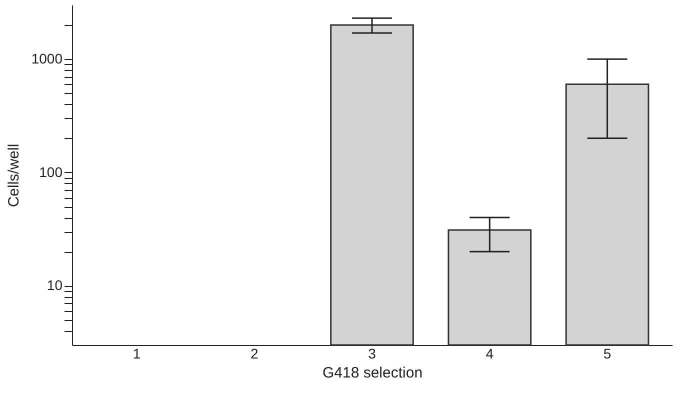 This screenshot has width=696, height=405. What do you see at coordinates (54, 285) in the screenshot?
I see `y-tick-label: 10` at bounding box center [54, 285].